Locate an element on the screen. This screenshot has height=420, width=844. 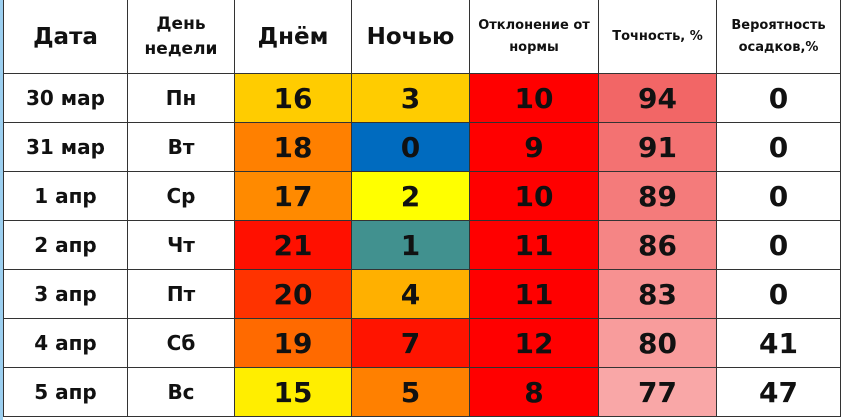
table-row: 1 апр Ср 17 2 10 89 0 is located at coordinates (422, 196).